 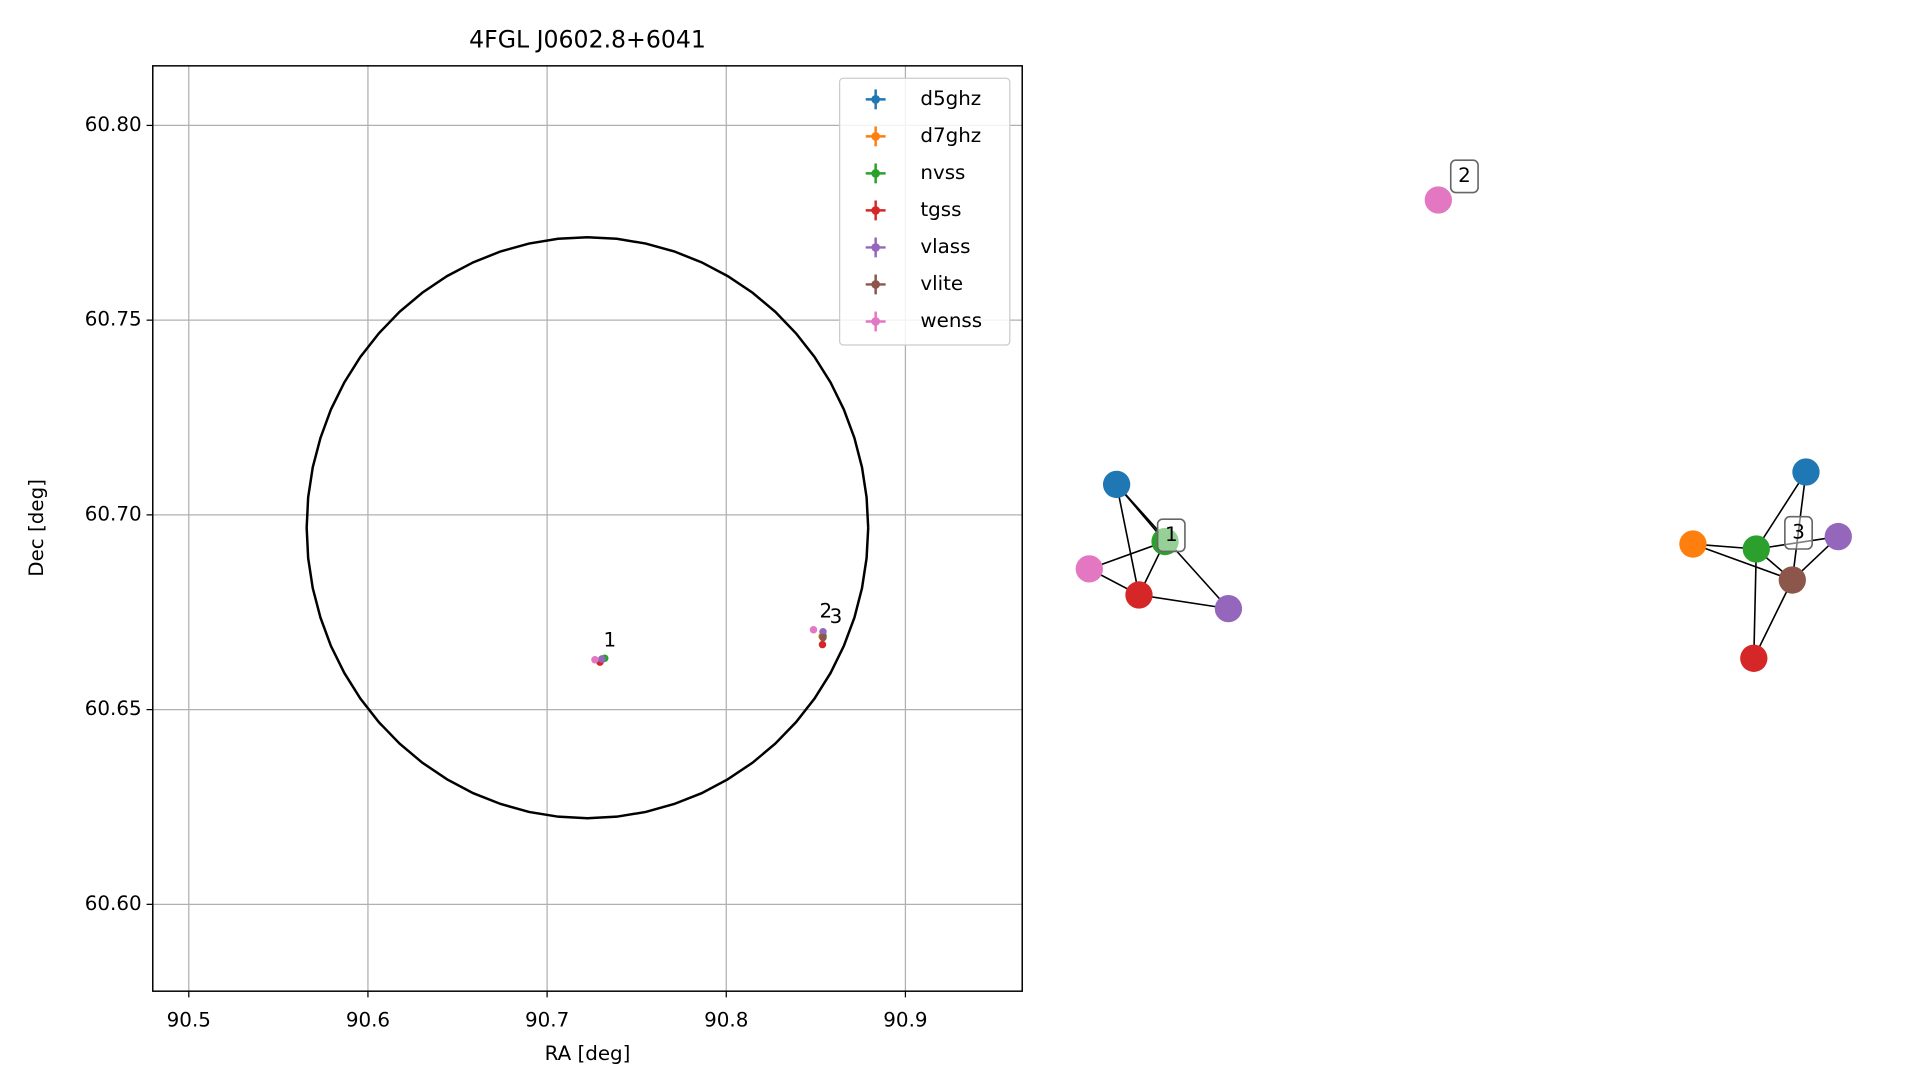 I want to click on legend-entry: vlass, so click(x=918, y=246).